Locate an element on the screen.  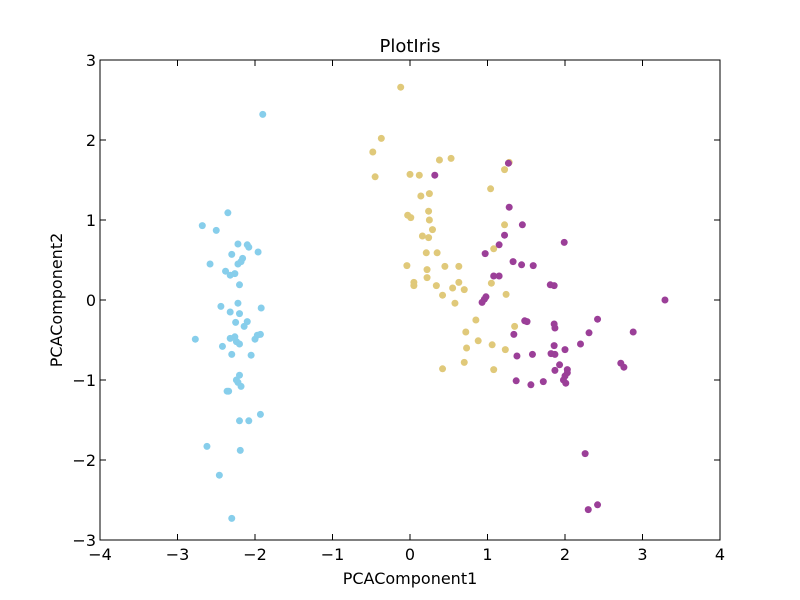
x-tick-label: 4 is located at coordinates (720, 554).